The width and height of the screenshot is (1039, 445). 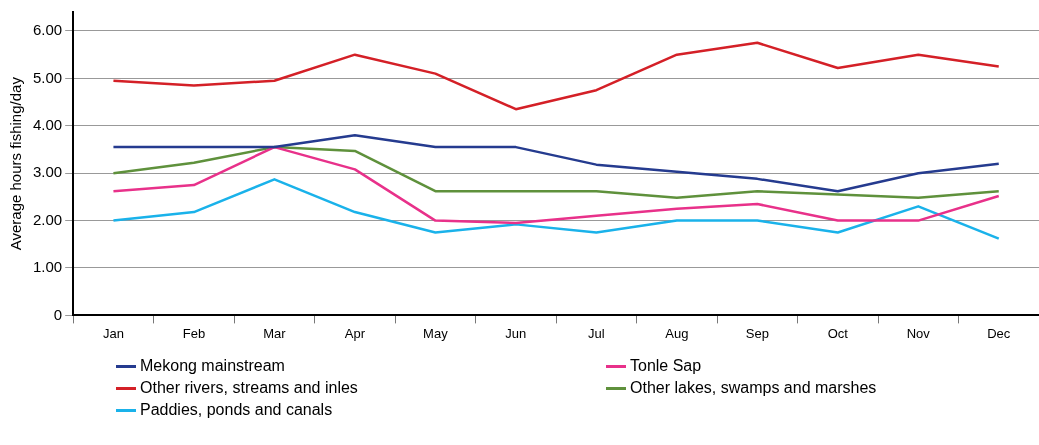 I want to click on x-tick-label: Oct, so click(x=838, y=333).